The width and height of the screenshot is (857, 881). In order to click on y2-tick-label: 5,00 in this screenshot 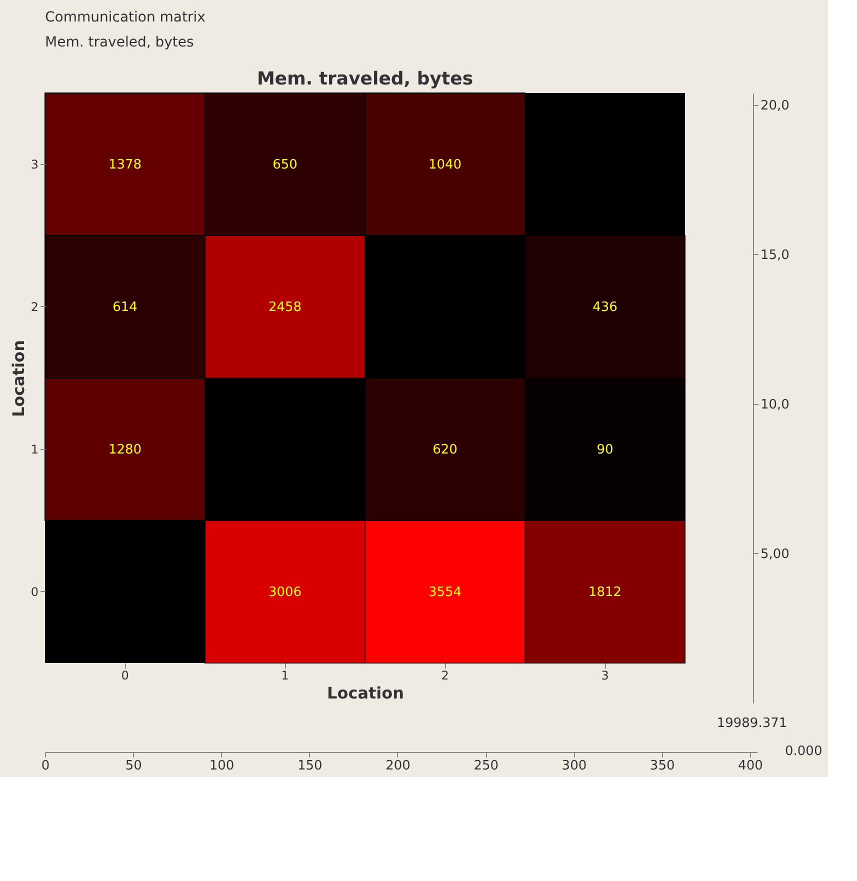, I will do `click(775, 554)`.